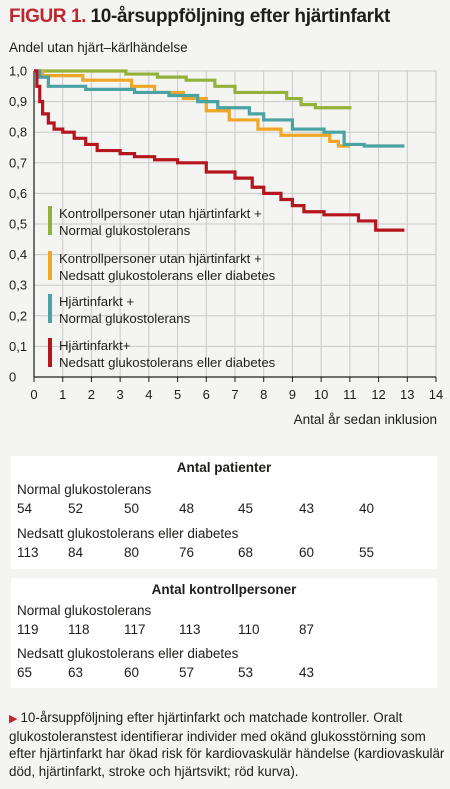  What do you see at coordinates (307, 552) in the screenshot?
I see `patients-impaired-cell: 60` at bounding box center [307, 552].